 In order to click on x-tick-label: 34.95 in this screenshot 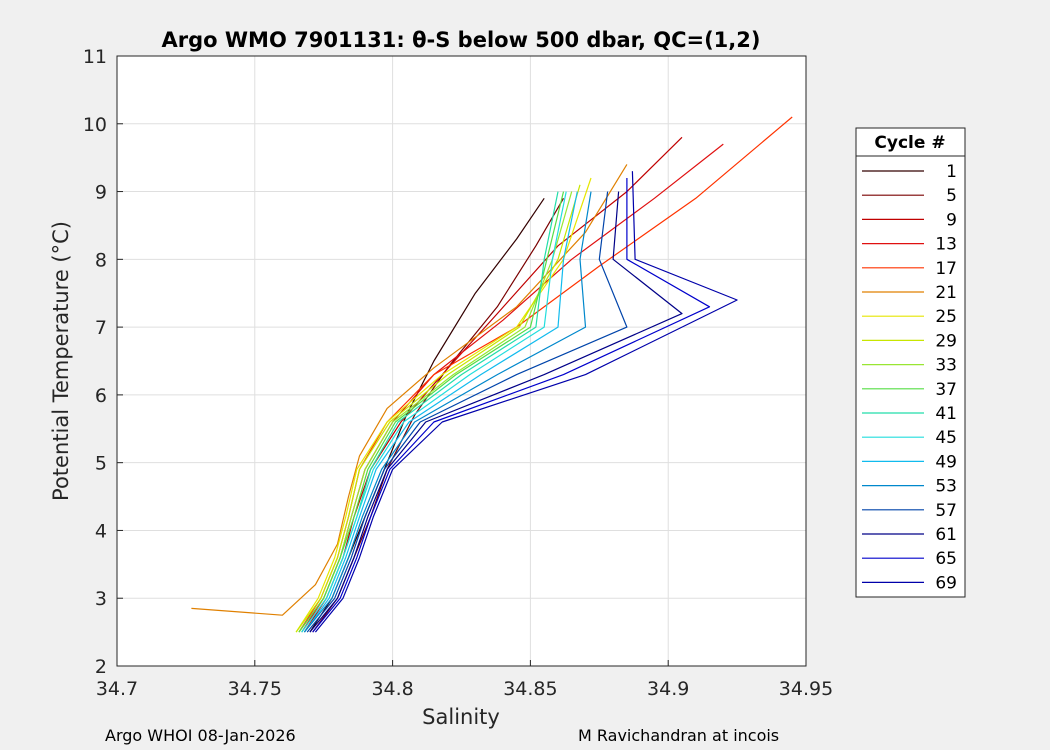, I will do `click(806, 689)`.